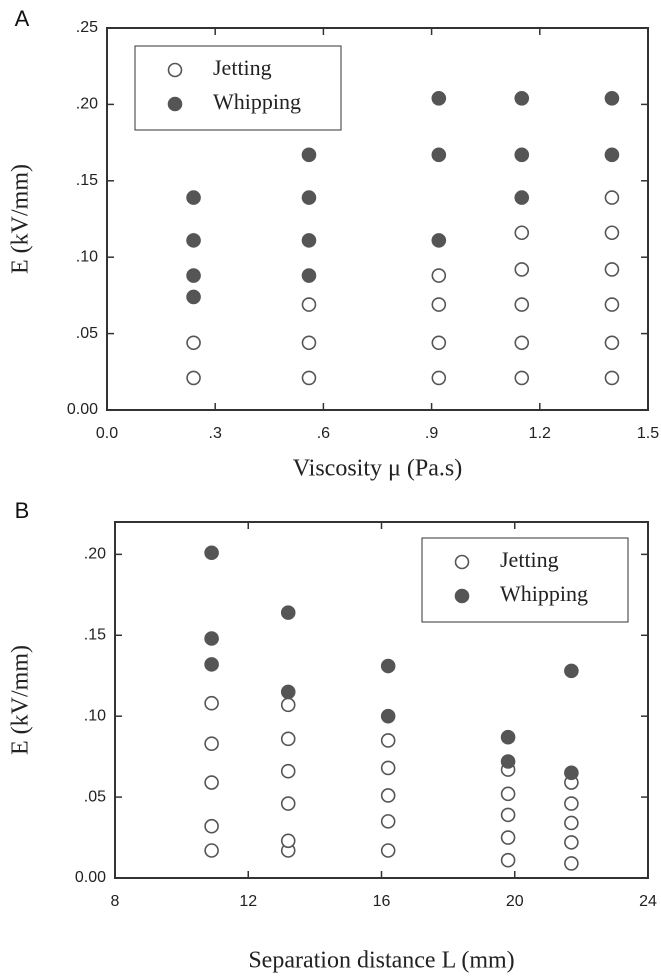 Image resolution: width=661 pixels, height=978 pixels. What do you see at coordinates (248, 901) in the screenshot?
I see `x-tick-label: 12` at bounding box center [248, 901].